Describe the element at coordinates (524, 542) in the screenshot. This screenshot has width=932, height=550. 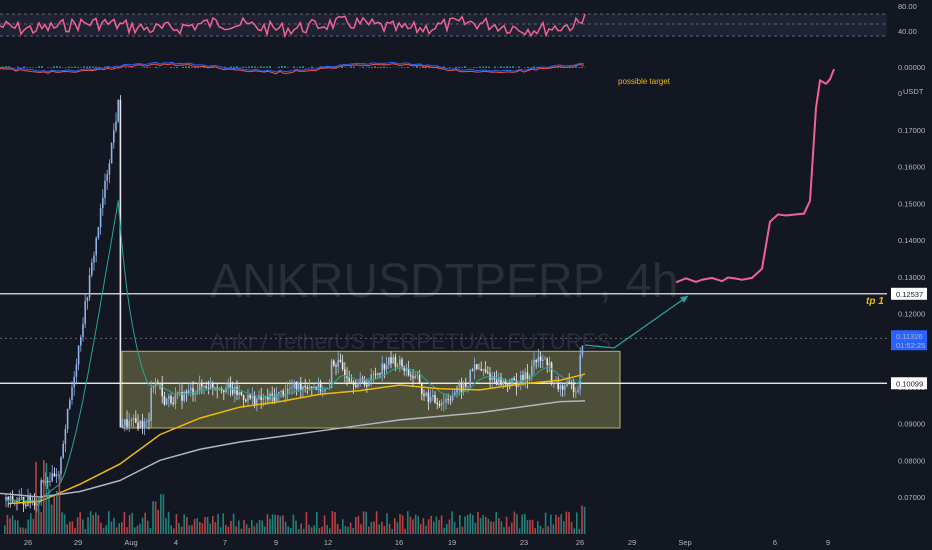
I see `time-tick-label: 23` at that location.